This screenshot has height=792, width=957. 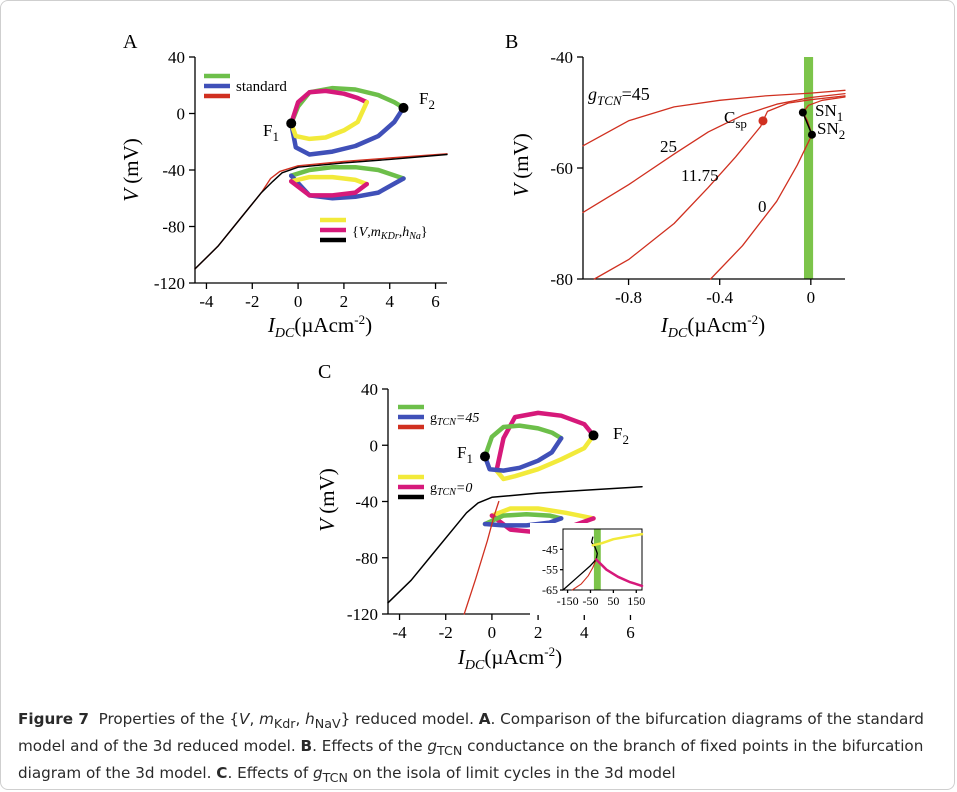 I want to click on caption-h-sub: NaV, so click(x=327, y=724).